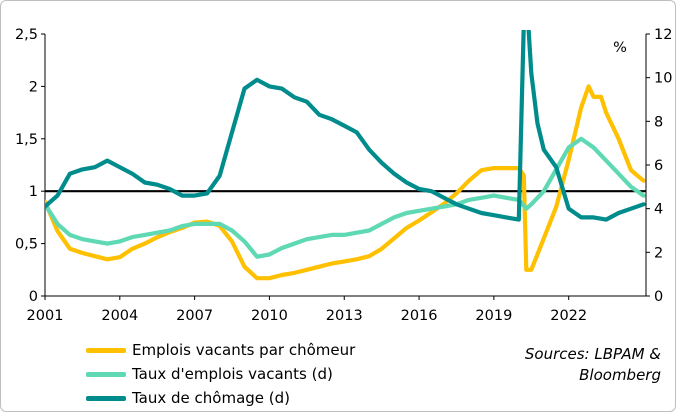 This screenshot has width=678, height=414. What do you see at coordinates (26, 140) in the screenshot?
I see `left-tick-label: 1,5` at bounding box center [26, 140].